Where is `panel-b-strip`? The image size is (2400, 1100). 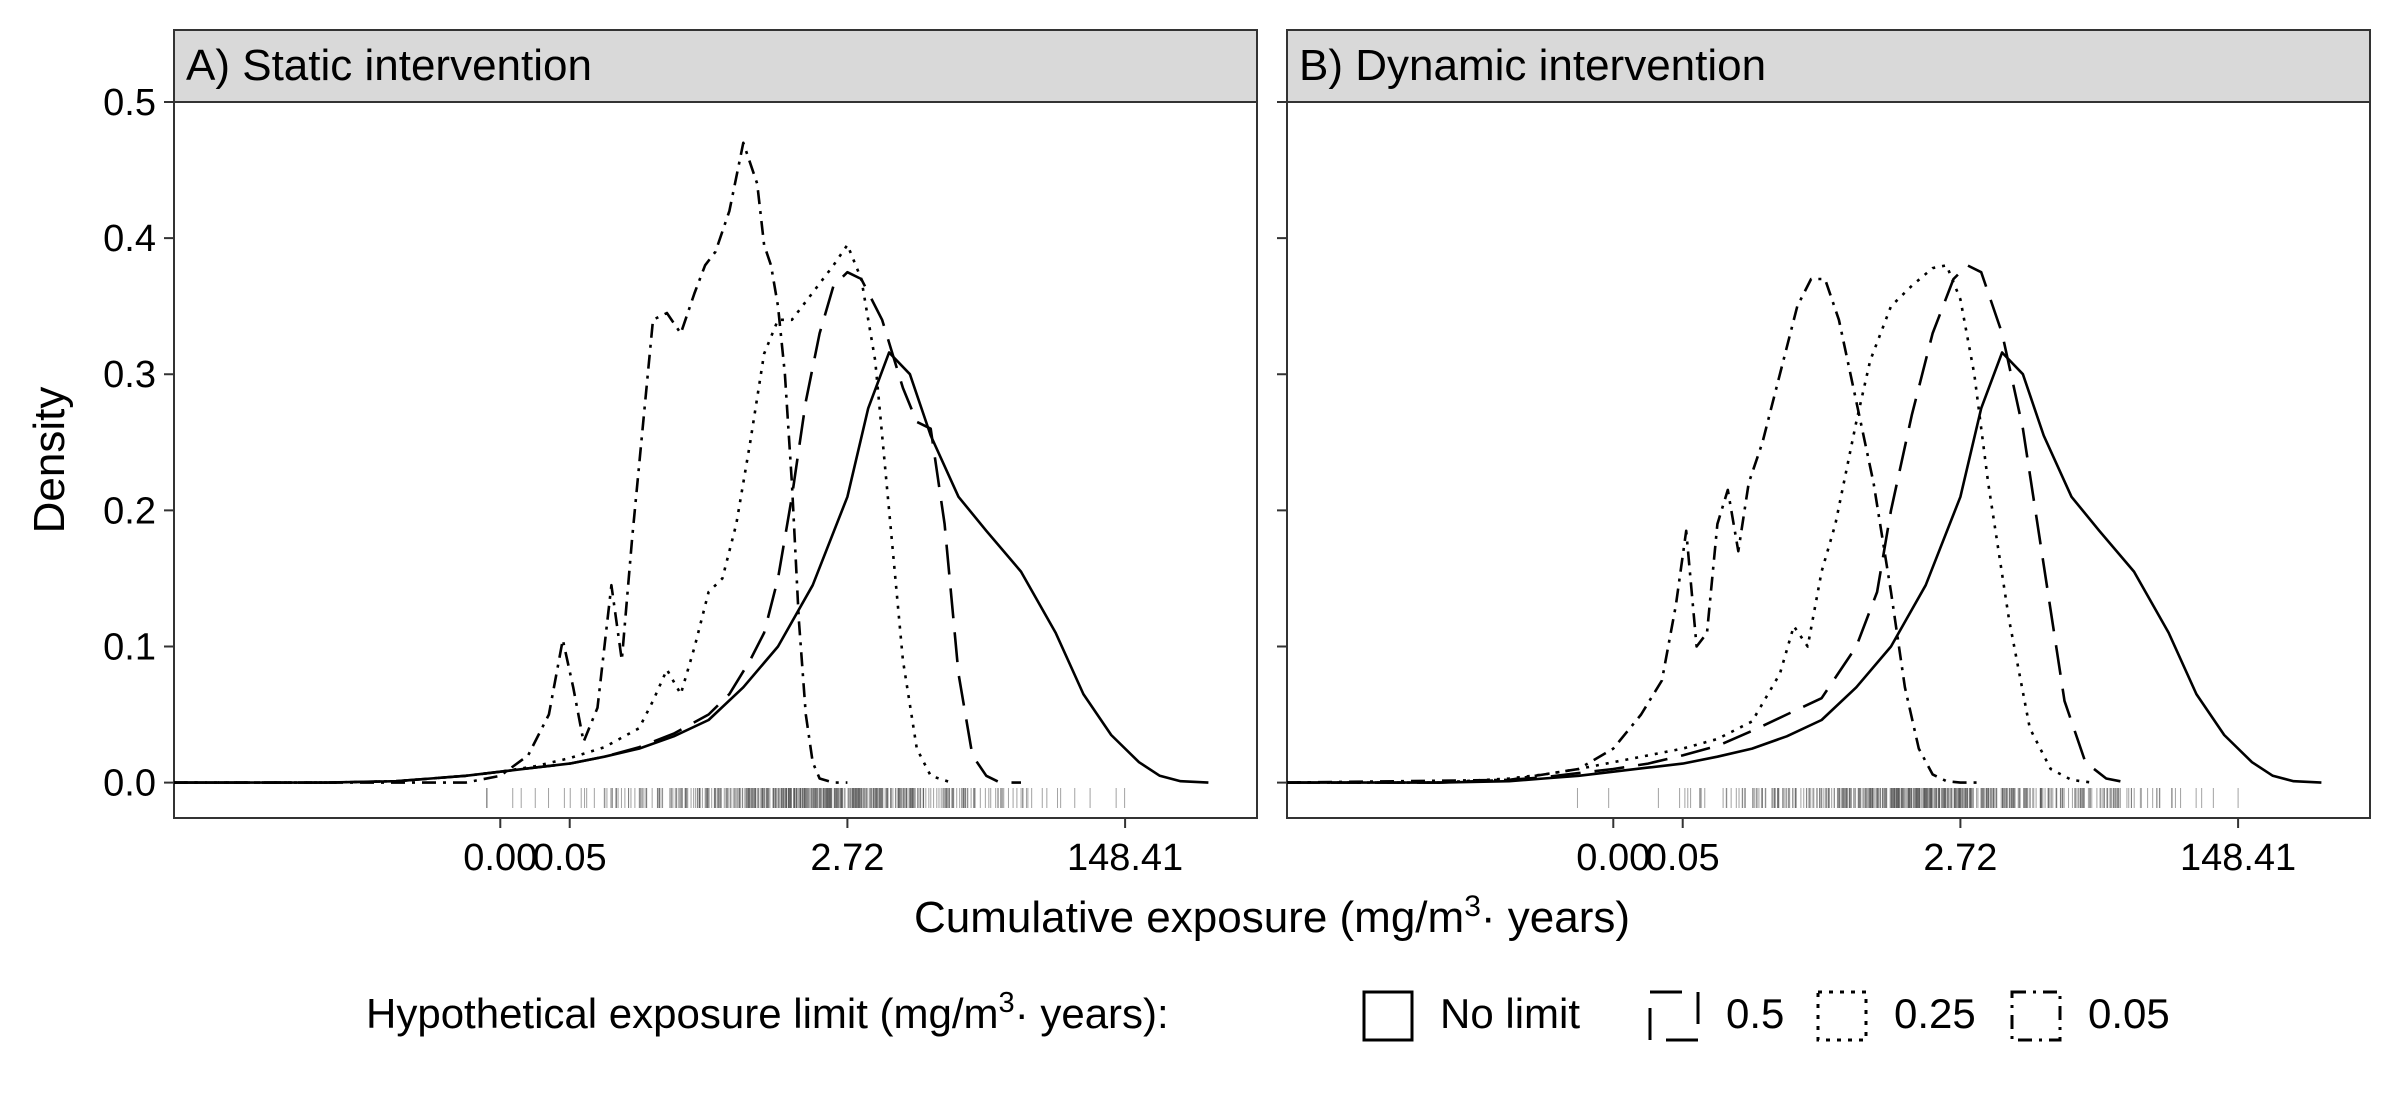 panel-b-strip is located at coordinates (1828, 66).